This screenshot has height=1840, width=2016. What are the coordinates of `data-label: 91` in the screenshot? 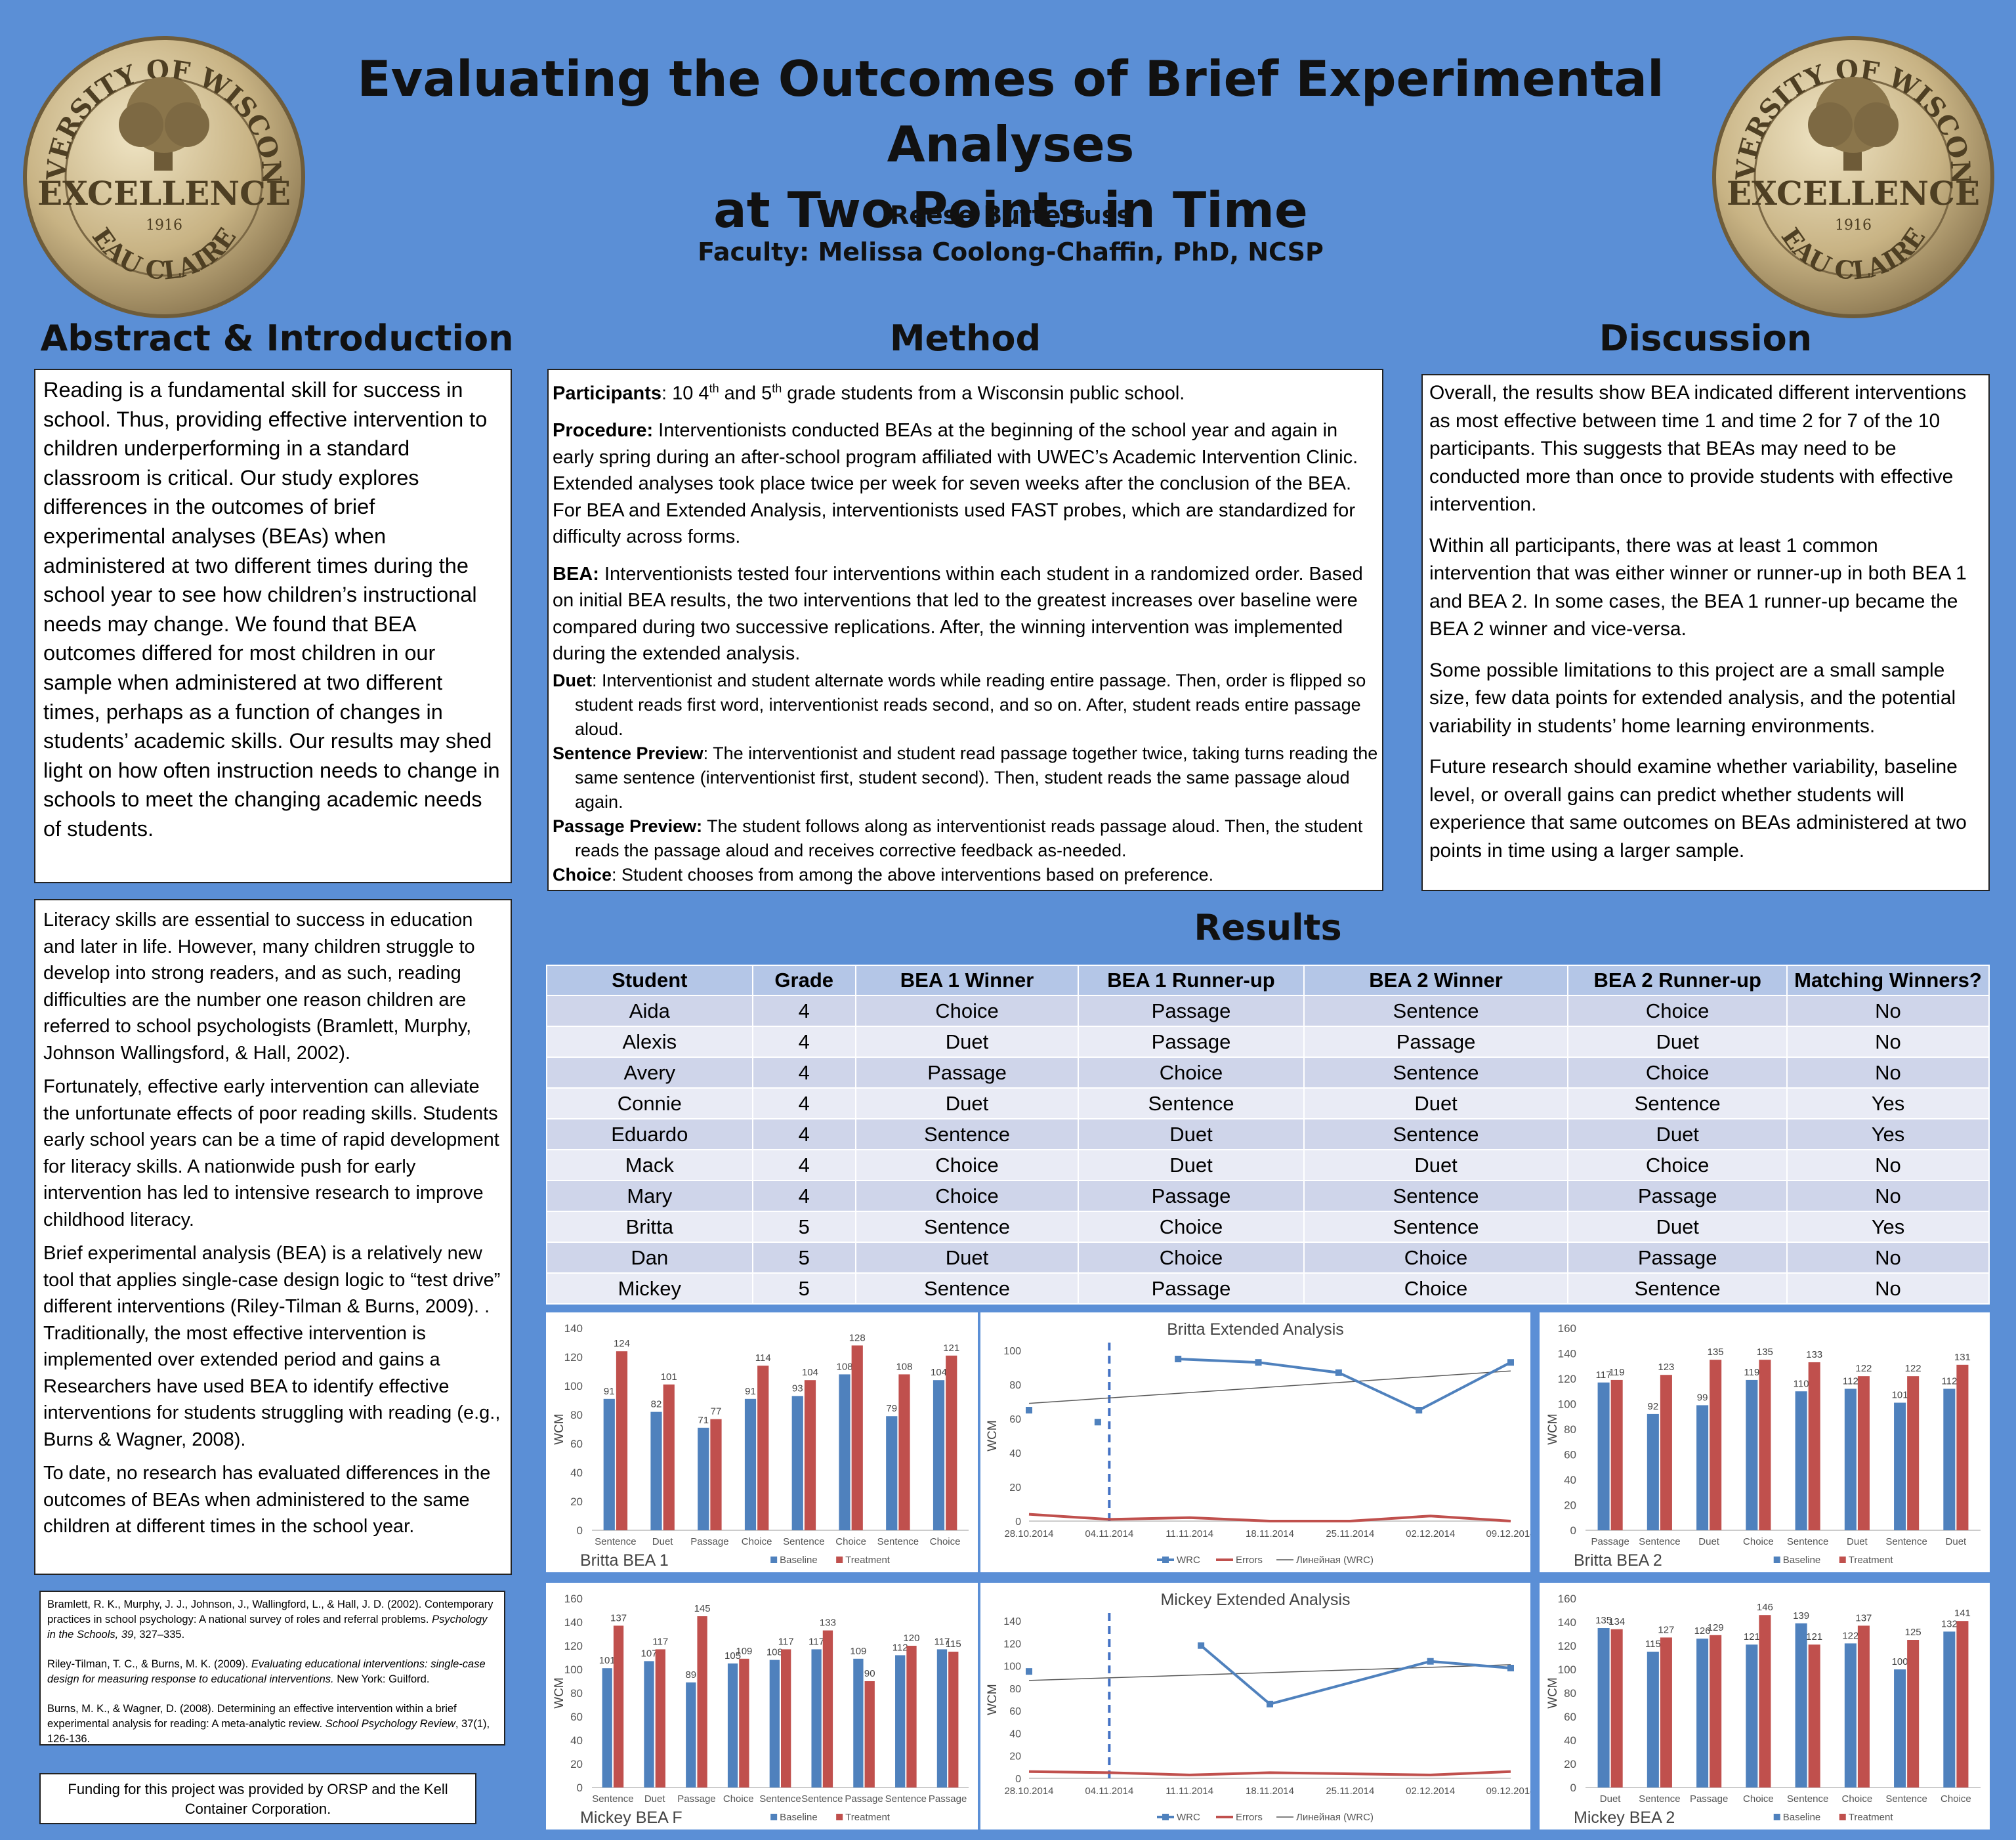 It's located at (609, 1391).